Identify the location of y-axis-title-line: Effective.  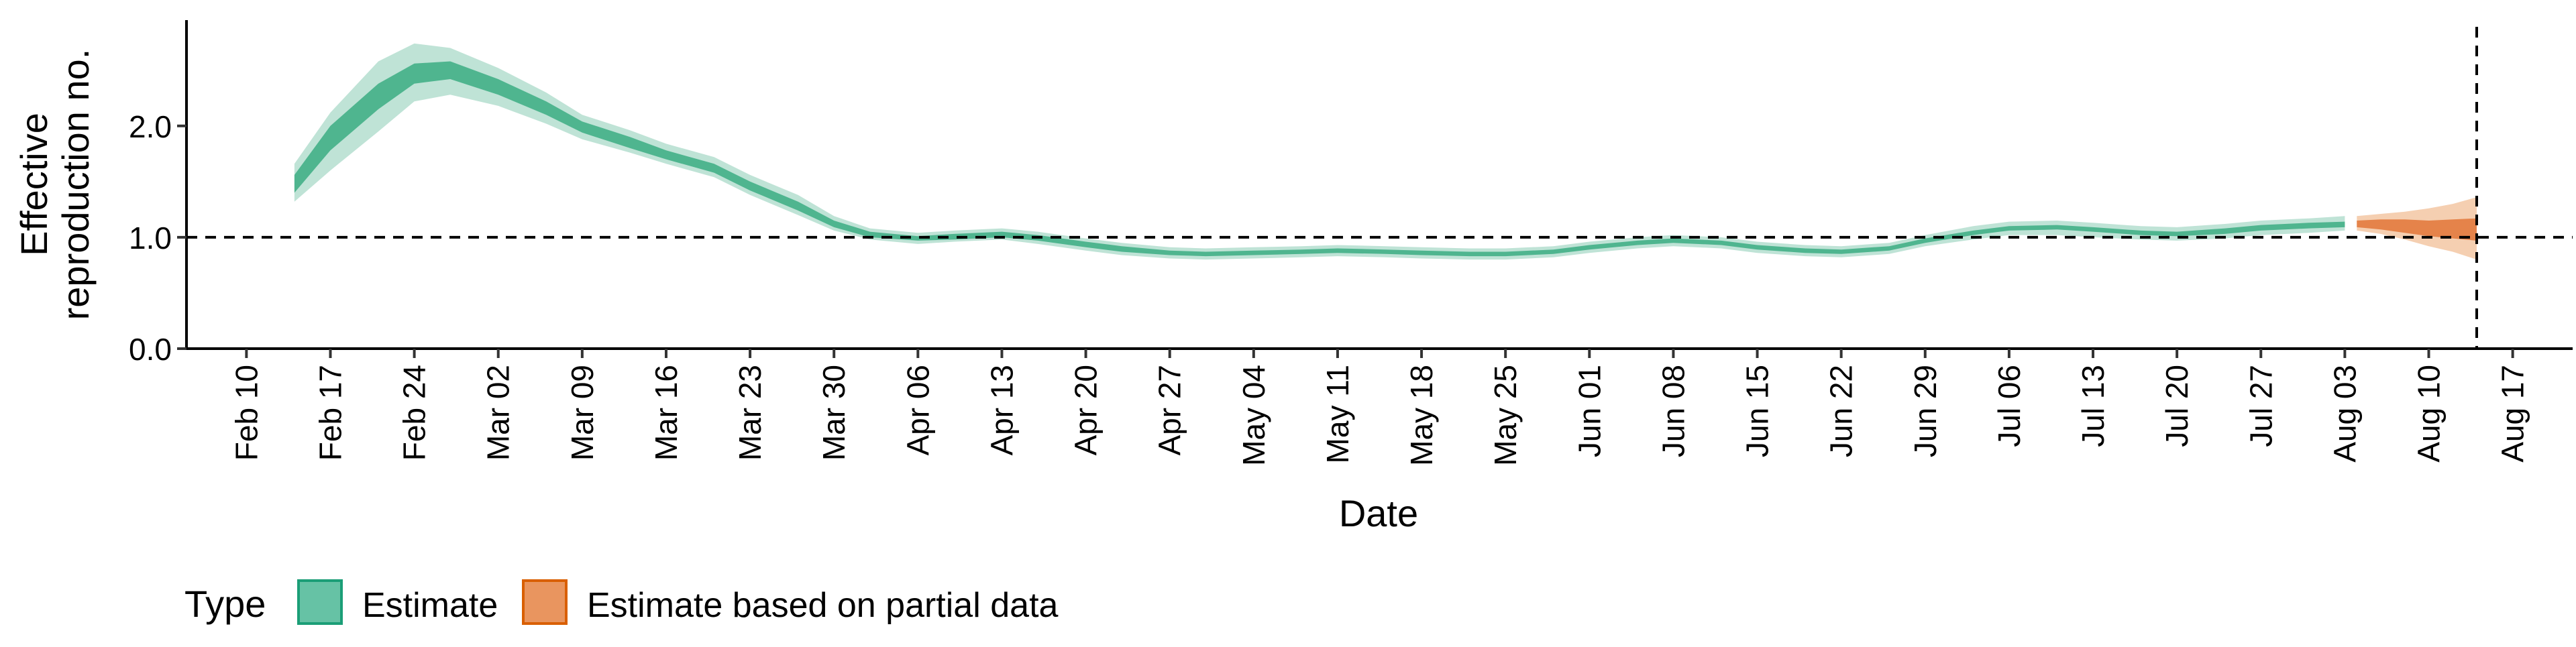
(34, 185).